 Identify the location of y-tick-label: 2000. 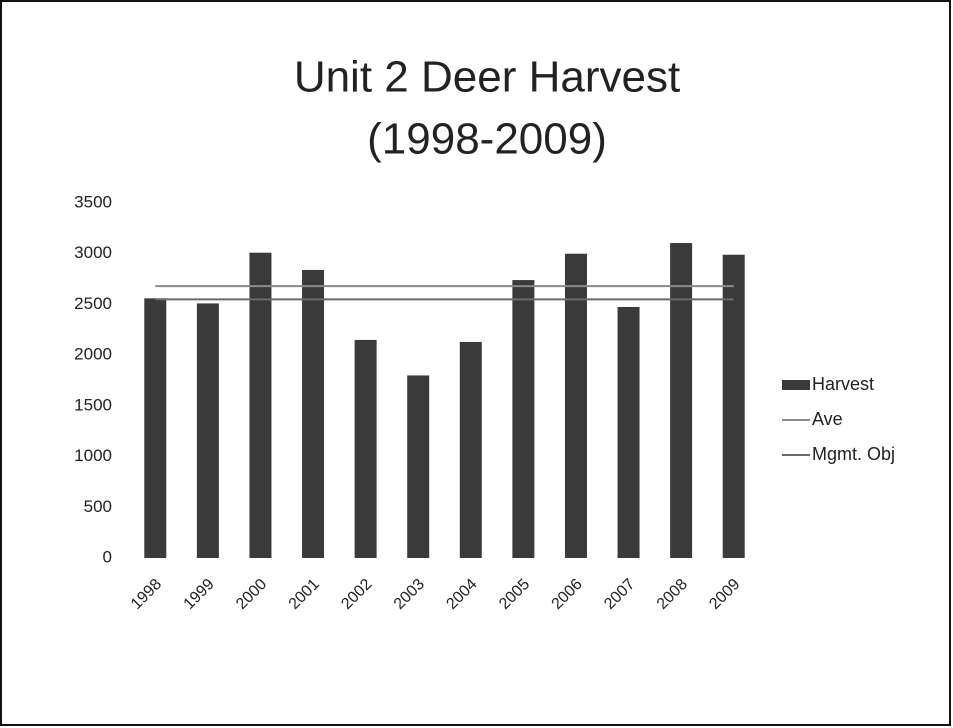
(93, 354).